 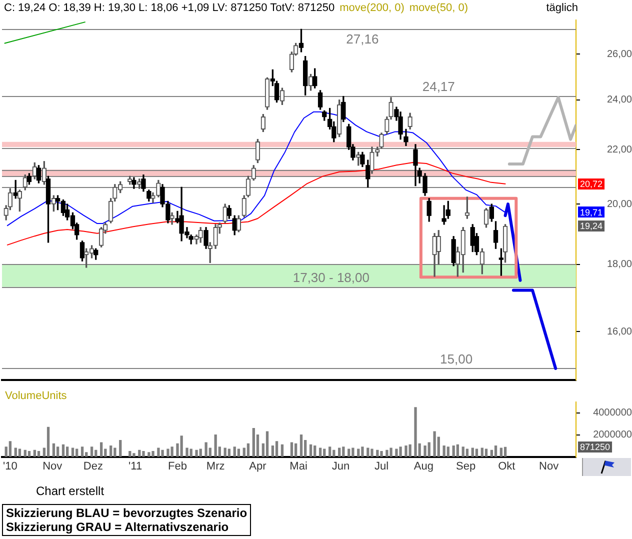 I want to click on x-tick-label: '11, so click(x=135, y=466).